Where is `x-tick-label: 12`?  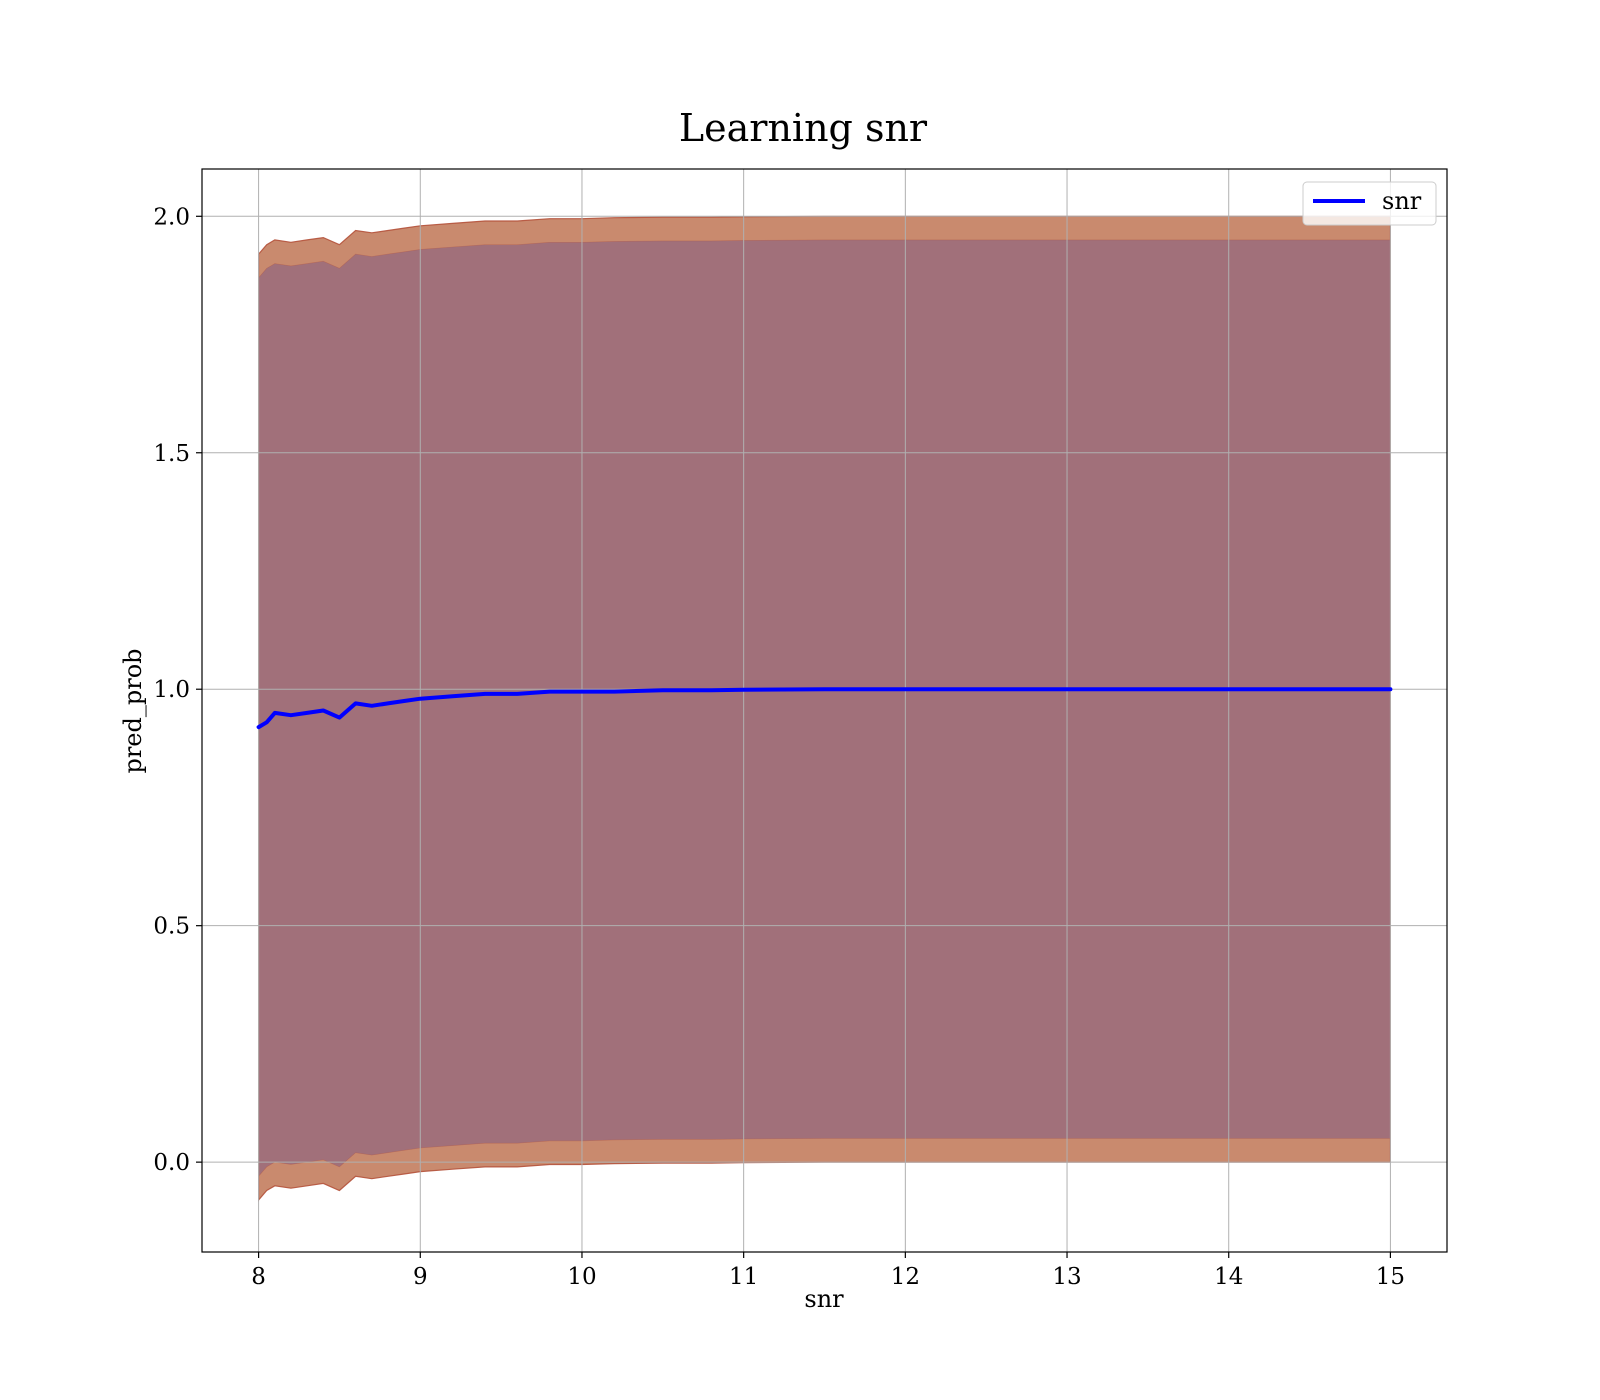 x-tick-label: 12 is located at coordinates (905, 1277).